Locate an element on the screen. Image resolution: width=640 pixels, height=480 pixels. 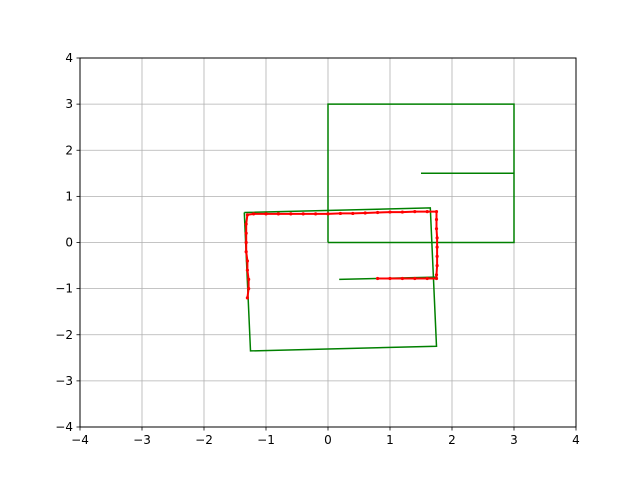
x-tick-label: −3 is located at coordinates (142, 440).